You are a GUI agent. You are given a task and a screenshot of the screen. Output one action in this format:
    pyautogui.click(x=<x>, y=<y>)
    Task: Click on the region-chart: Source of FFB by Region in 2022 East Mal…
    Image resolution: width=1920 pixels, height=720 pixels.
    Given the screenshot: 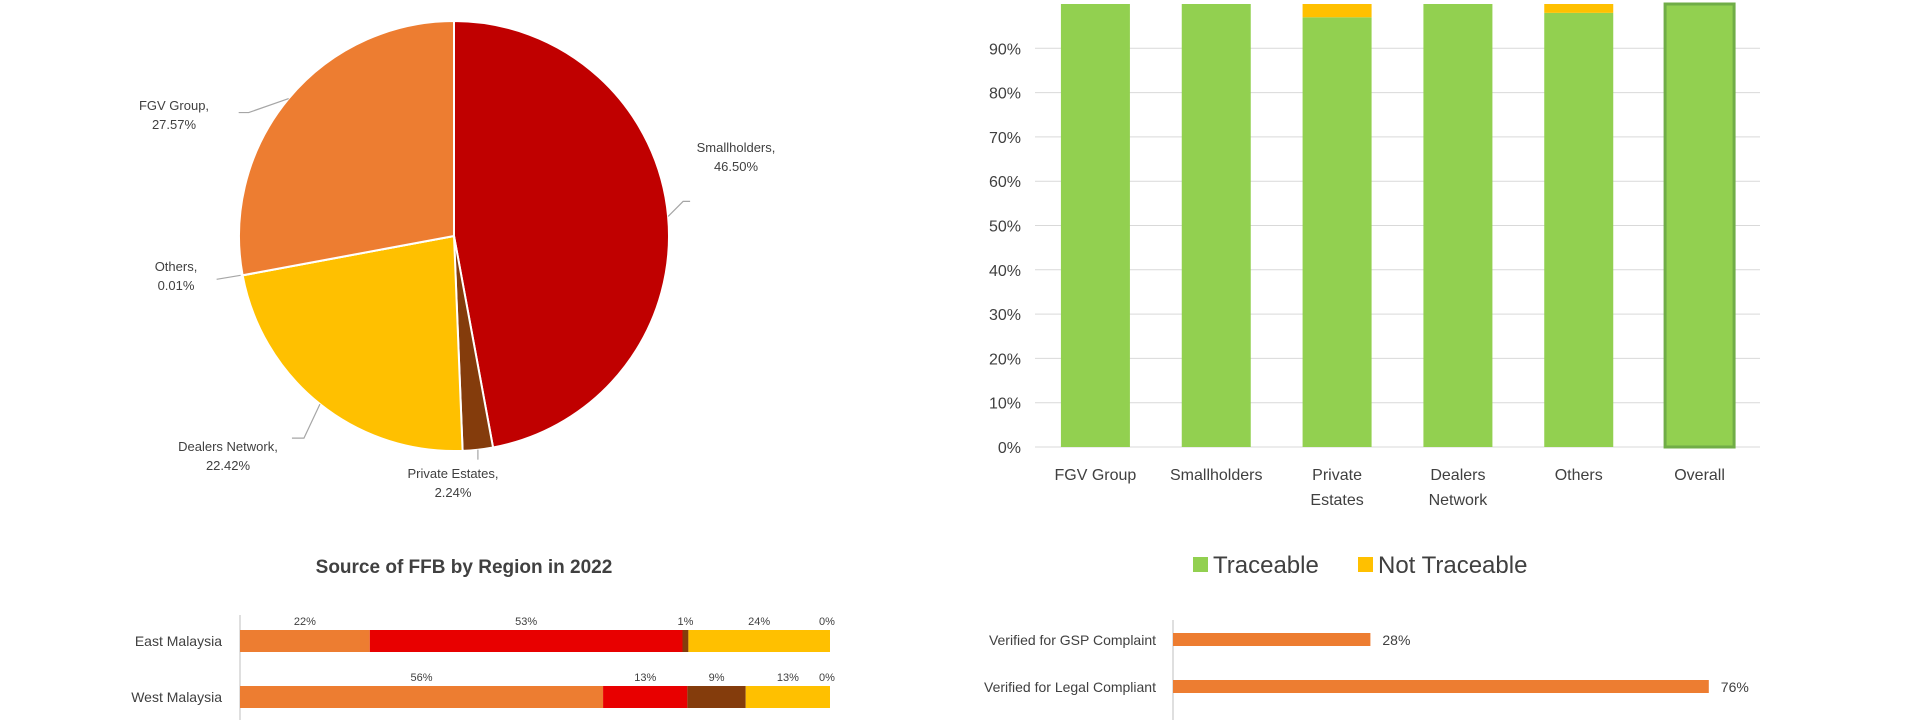 What is the action you would take?
    pyautogui.click(x=483, y=638)
    